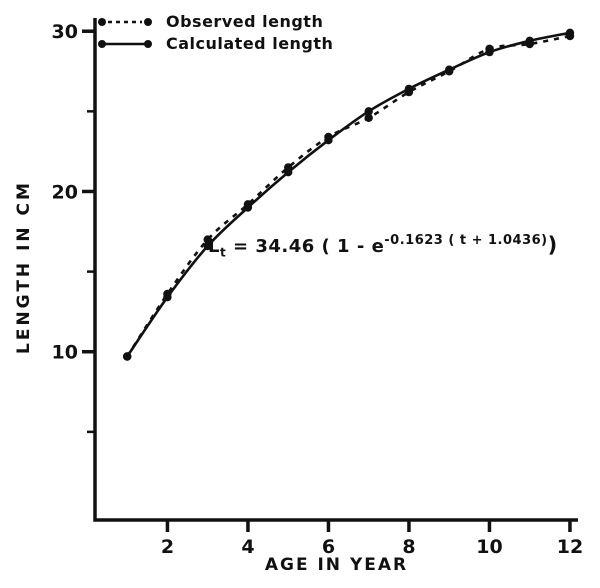  I want to click on y-tick-label: 20, so click(65, 192).